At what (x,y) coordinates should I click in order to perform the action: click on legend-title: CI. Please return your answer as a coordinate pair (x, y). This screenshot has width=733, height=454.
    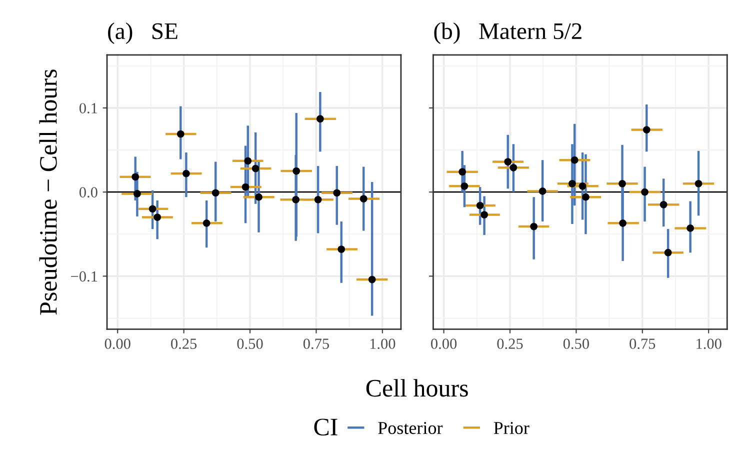
    Looking at the image, I should click on (326, 427).